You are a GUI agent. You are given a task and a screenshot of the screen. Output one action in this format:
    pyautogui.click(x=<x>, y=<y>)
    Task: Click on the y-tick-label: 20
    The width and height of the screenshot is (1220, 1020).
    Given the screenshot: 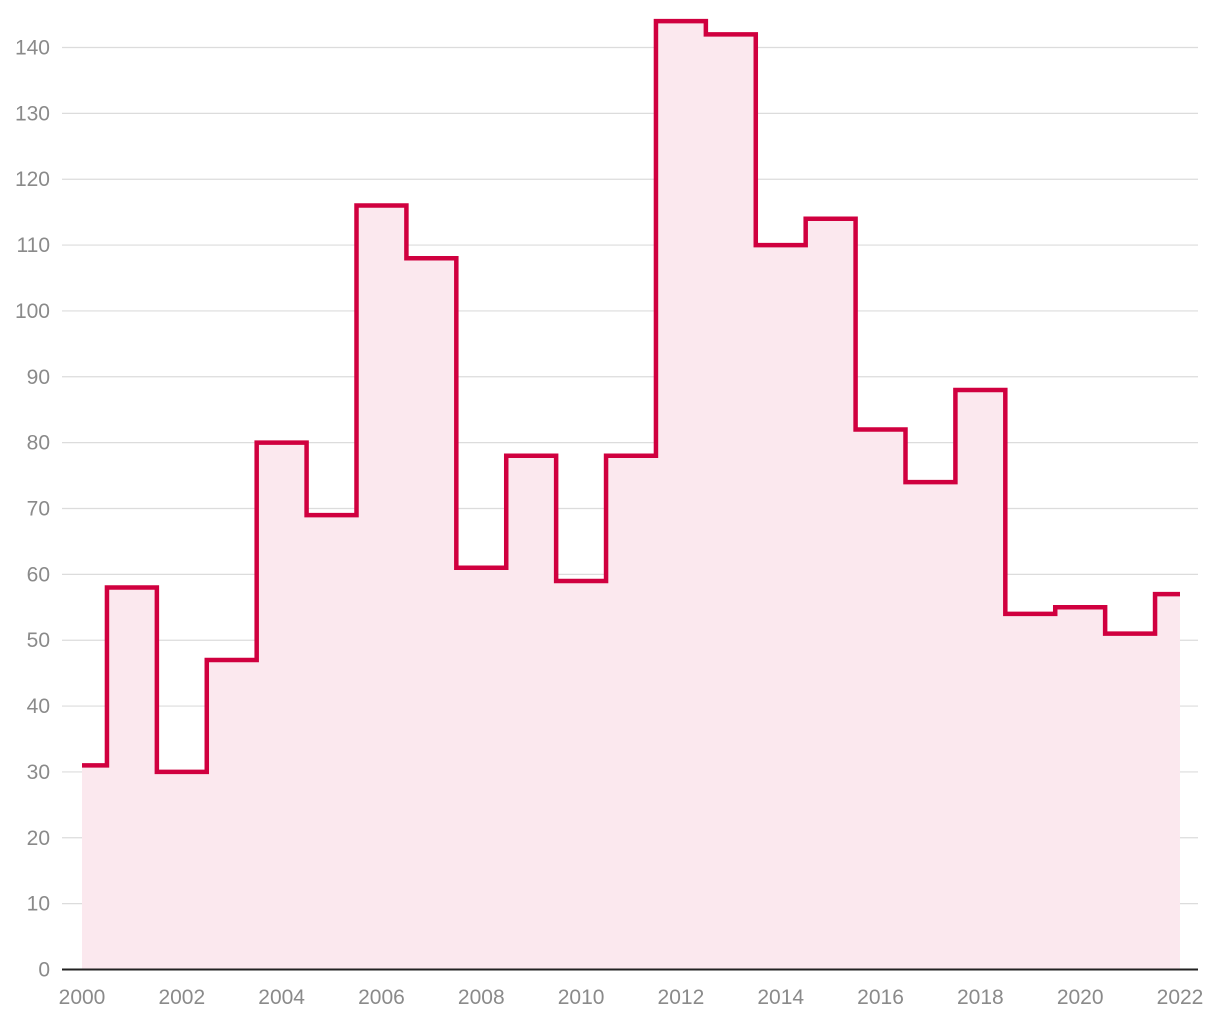 What is the action you would take?
    pyautogui.click(x=38, y=838)
    